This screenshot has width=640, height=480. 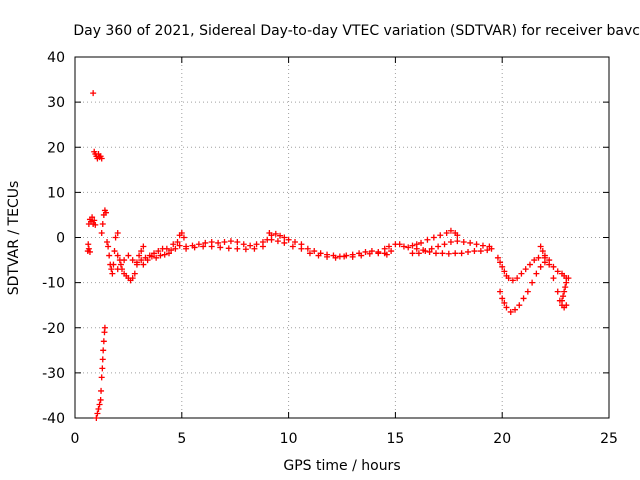 I want to click on x-tick-label: 20, so click(x=502, y=439).